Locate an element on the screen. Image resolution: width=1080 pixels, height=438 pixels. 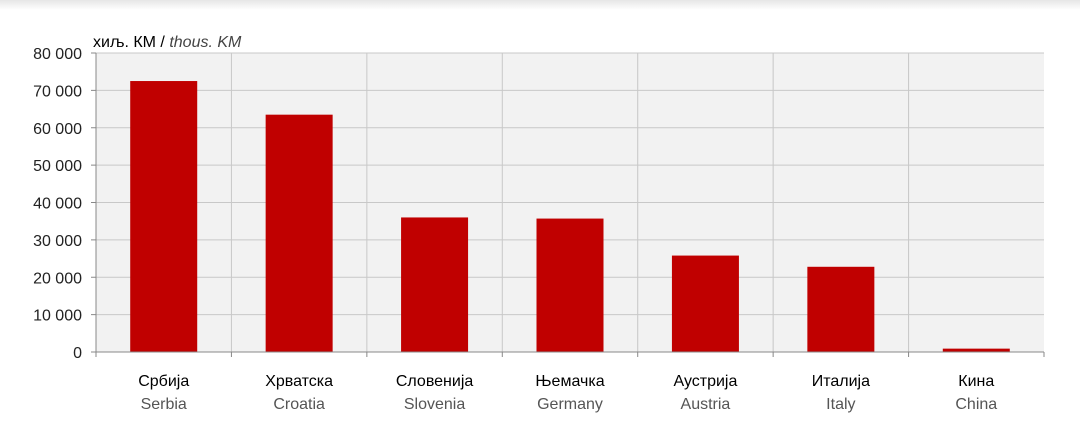
y-tick-label-5: 50 000 is located at coordinates (57, 166).